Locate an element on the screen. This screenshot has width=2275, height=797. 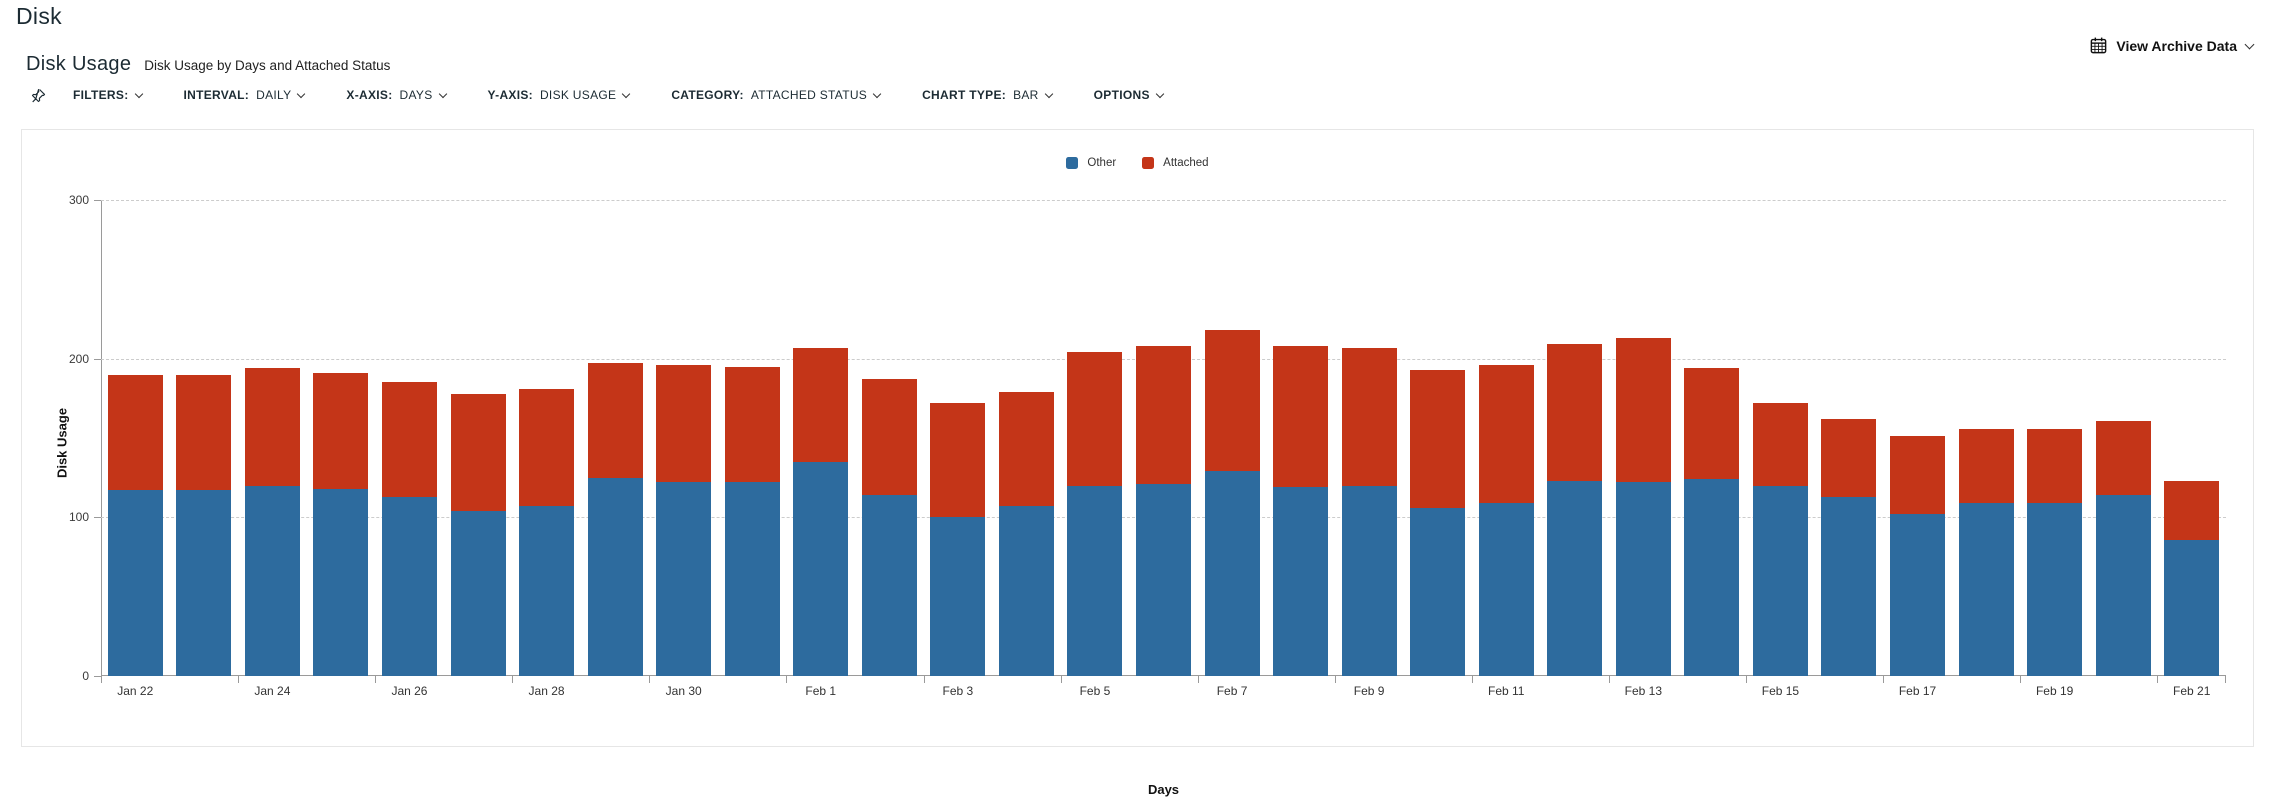
x-tick-label: Feb 7 is located at coordinates (1232, 691).